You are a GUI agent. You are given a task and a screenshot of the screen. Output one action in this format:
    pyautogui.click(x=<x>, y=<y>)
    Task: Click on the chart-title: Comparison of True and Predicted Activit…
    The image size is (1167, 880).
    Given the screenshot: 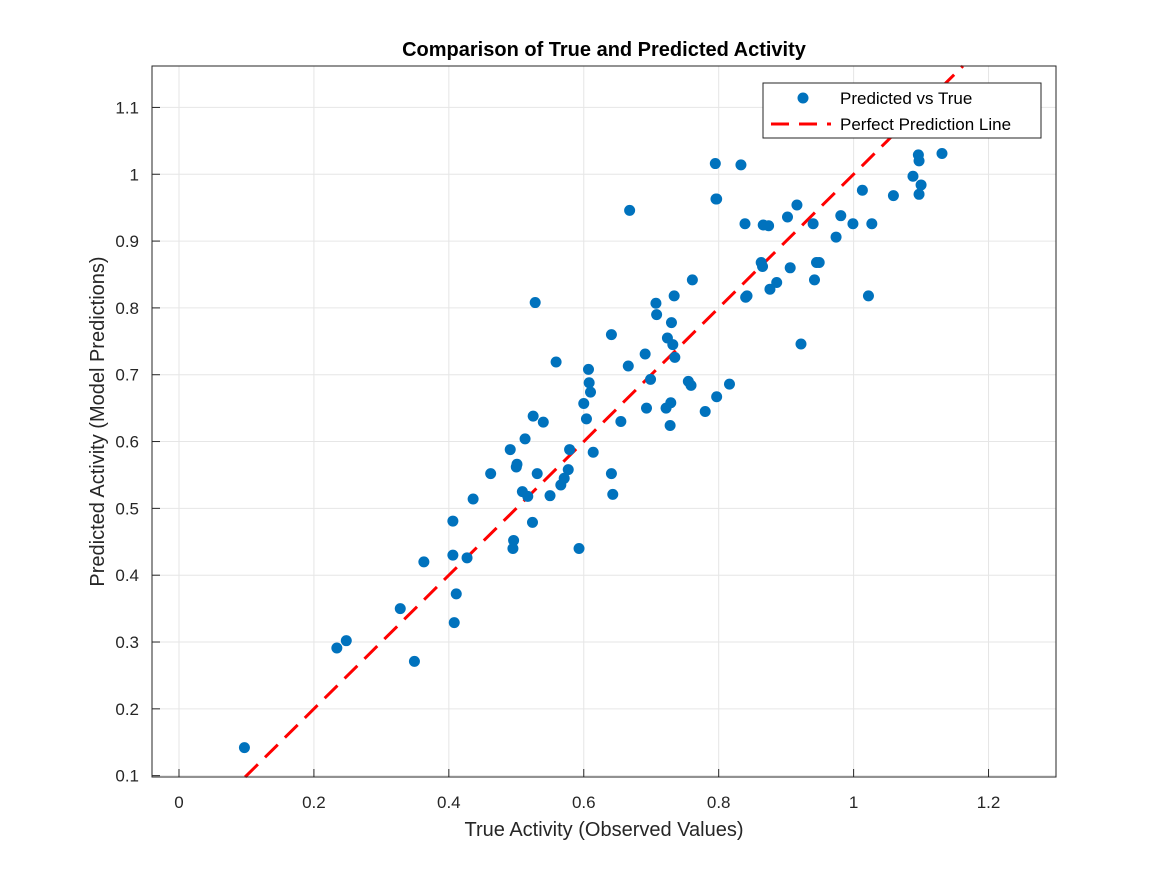 What is the action you would take?
    pyautogui.click(x=604, y=50)
    